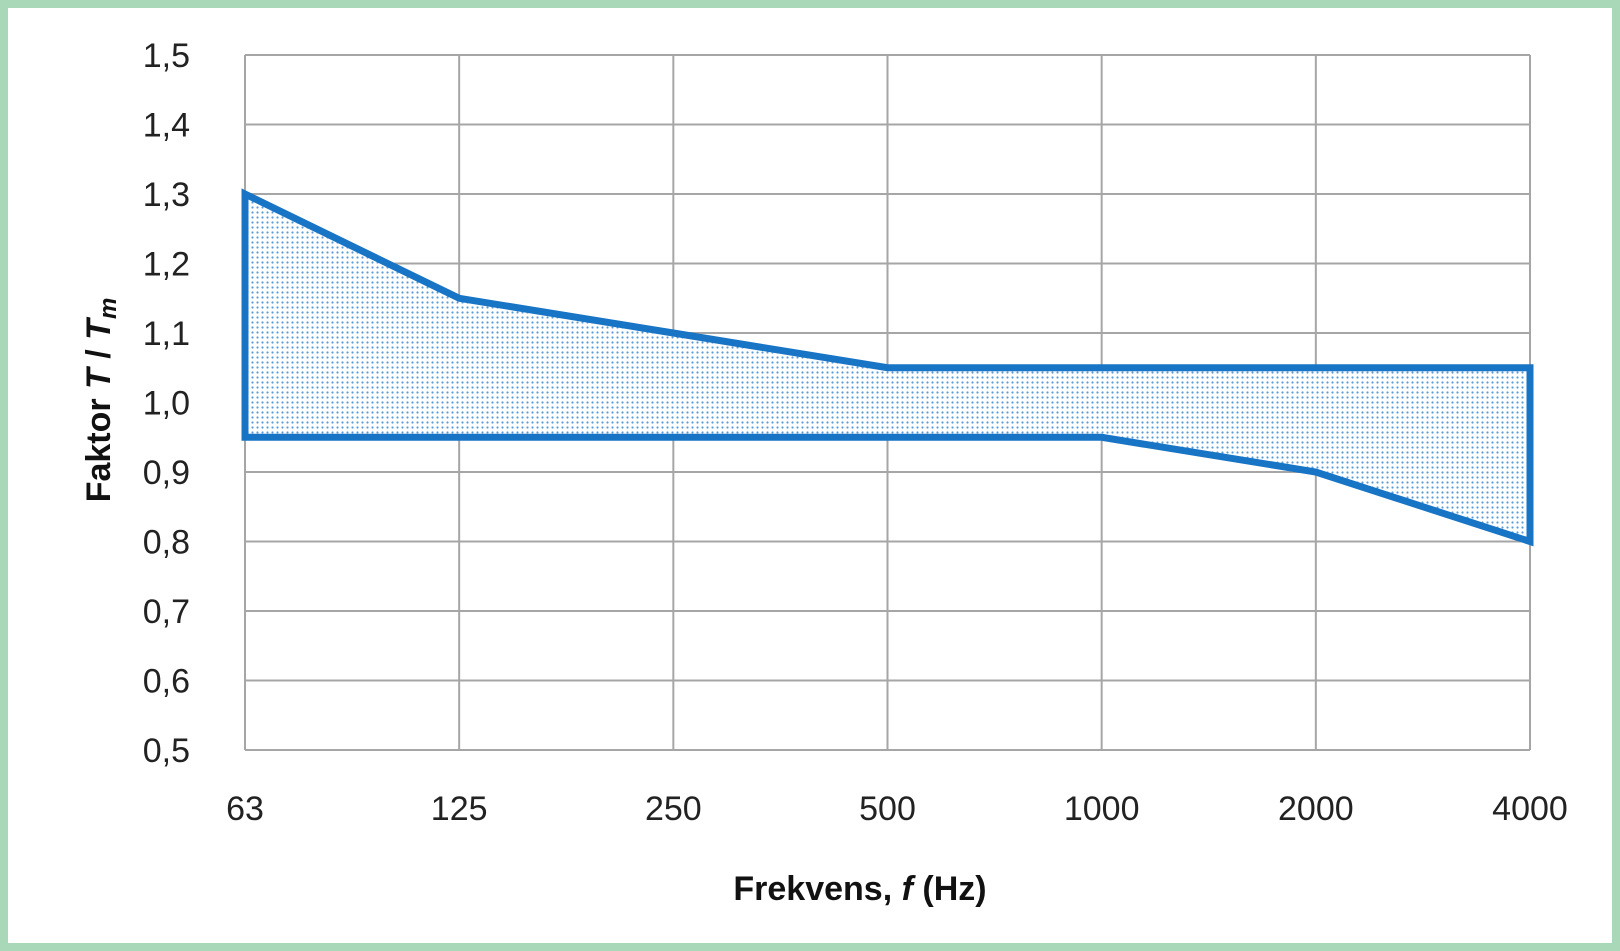 This screenshot has width=1620, height=951. What do you see at coordinates (166, 682) in the screenshot?
I see `y-tick-label: 0,6` at bounding box center [166, 682].